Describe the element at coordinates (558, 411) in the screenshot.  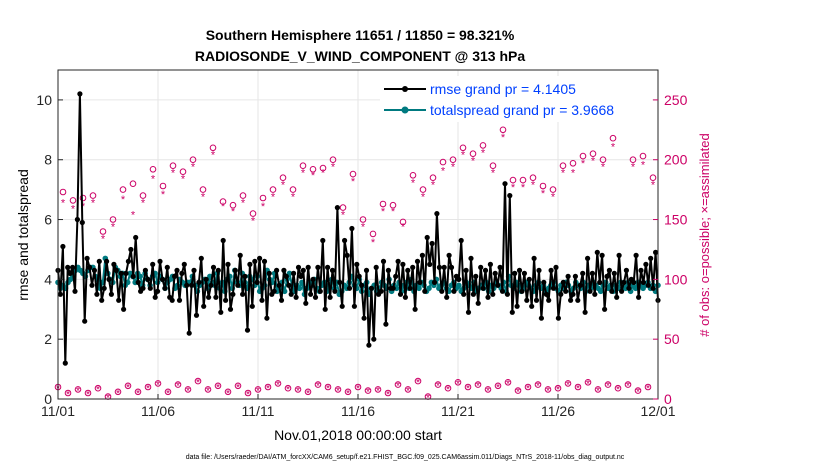
I see `x-tick-label: 11/26` at that location.